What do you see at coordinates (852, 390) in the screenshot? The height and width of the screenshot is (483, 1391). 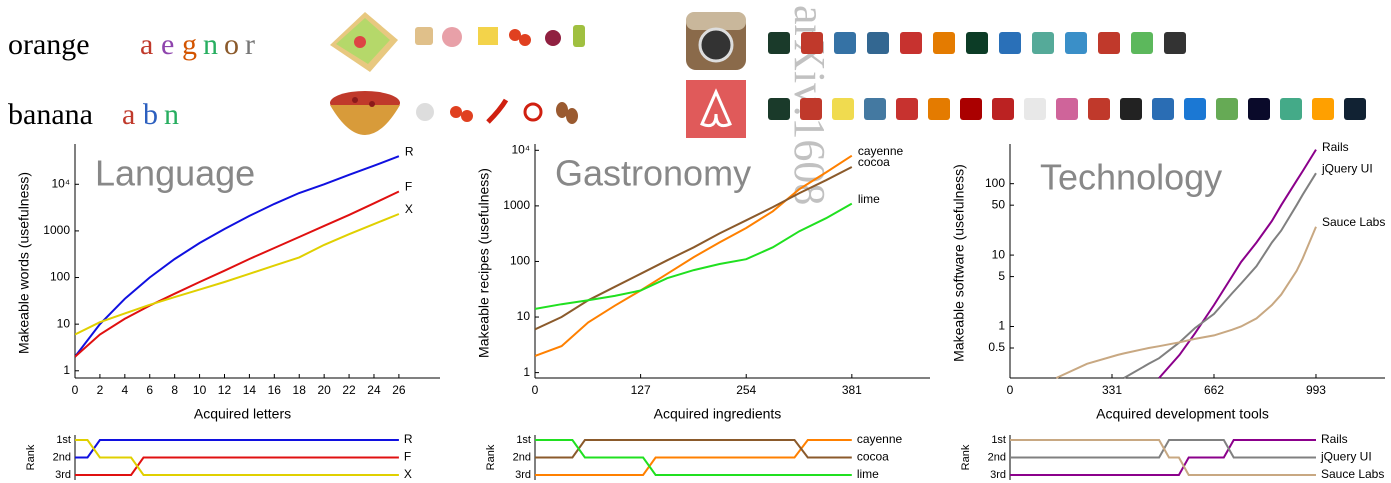 I see `x-tick-label: 381` at bounding box center [852, 390].